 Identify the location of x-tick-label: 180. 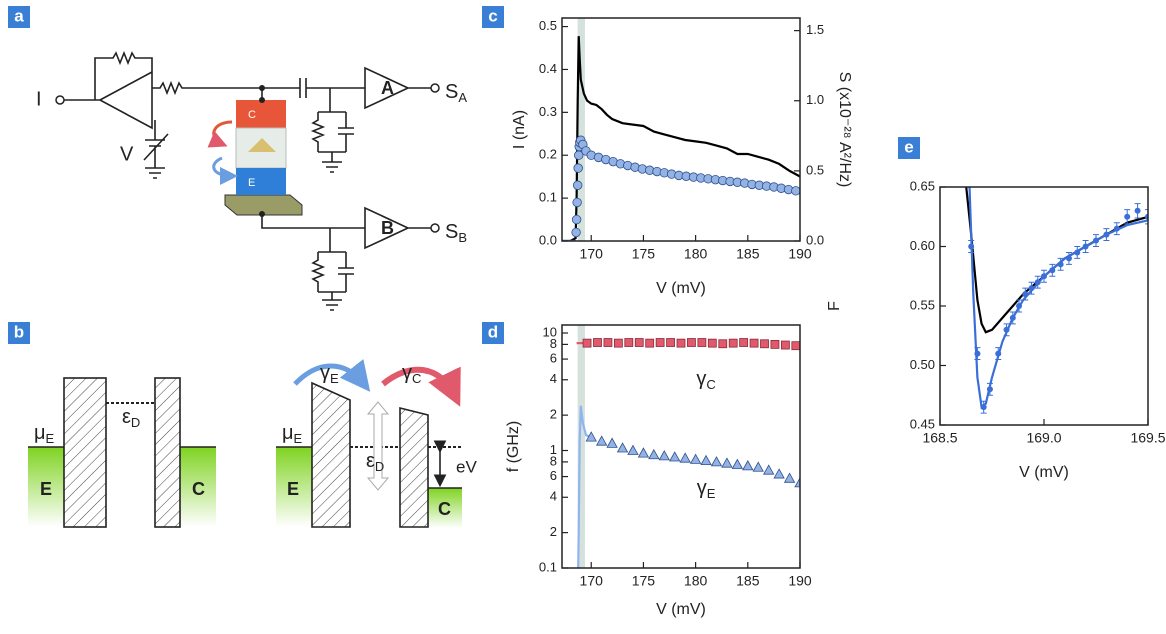
(696, 254).